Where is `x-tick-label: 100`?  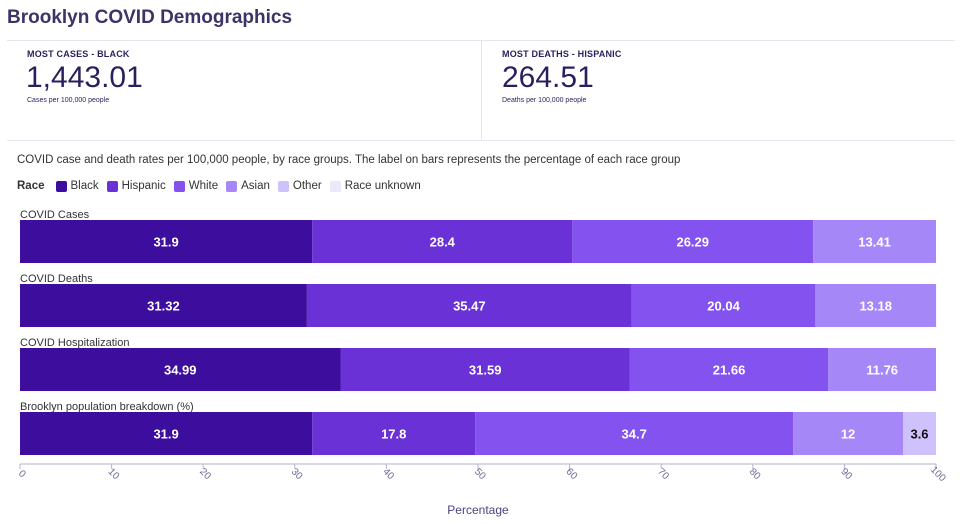
x-tick-label: 100 is located at coordinates (938, 474).